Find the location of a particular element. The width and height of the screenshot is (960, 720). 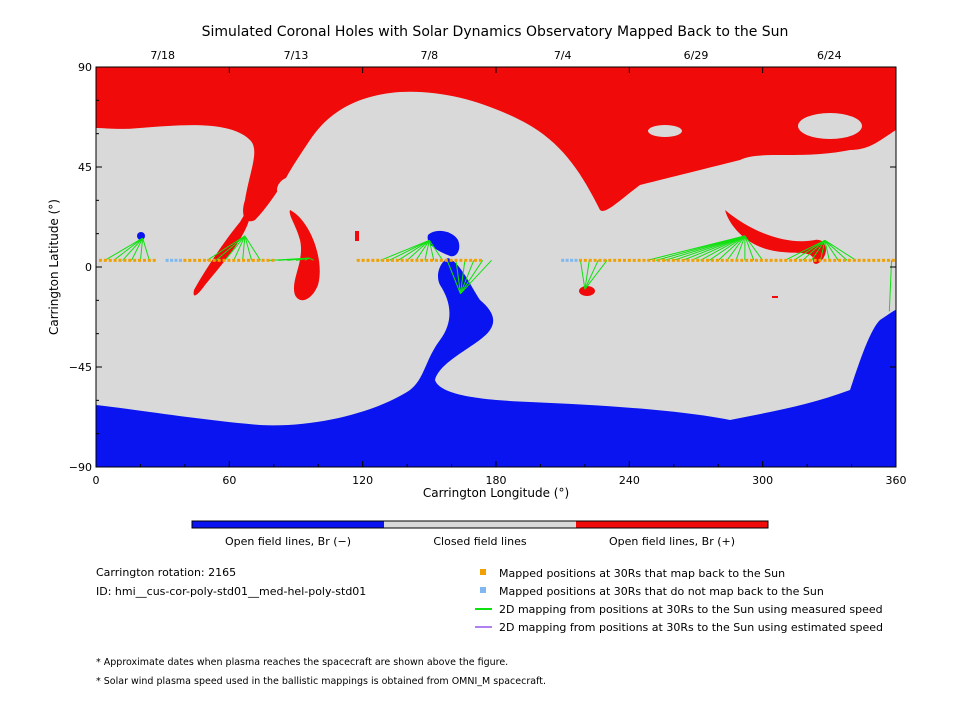

y-tick-label: −90 is located at coordinates (80, 467).